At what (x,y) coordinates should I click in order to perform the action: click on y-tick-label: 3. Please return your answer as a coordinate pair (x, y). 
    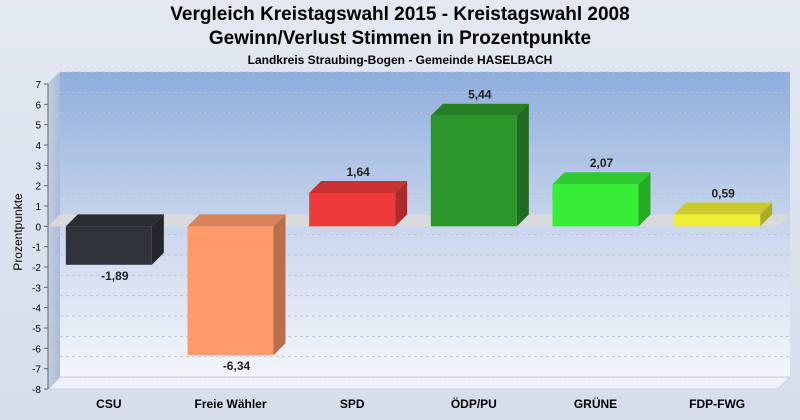
    Looking at the image, I should click on (38, 166).